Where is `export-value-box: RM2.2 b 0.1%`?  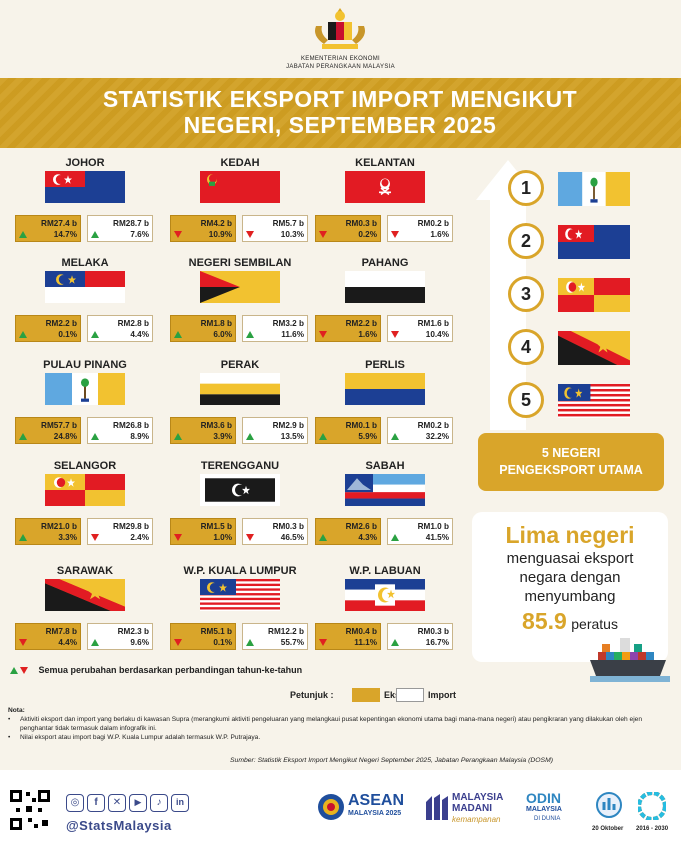
export-value-box: RM2.2 b 0.1% is located at coordinates (48, 328).